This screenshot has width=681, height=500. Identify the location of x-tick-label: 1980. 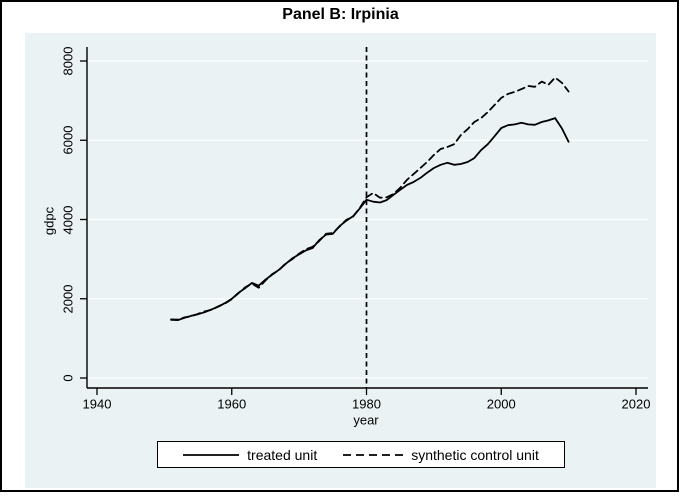
(366, 404).